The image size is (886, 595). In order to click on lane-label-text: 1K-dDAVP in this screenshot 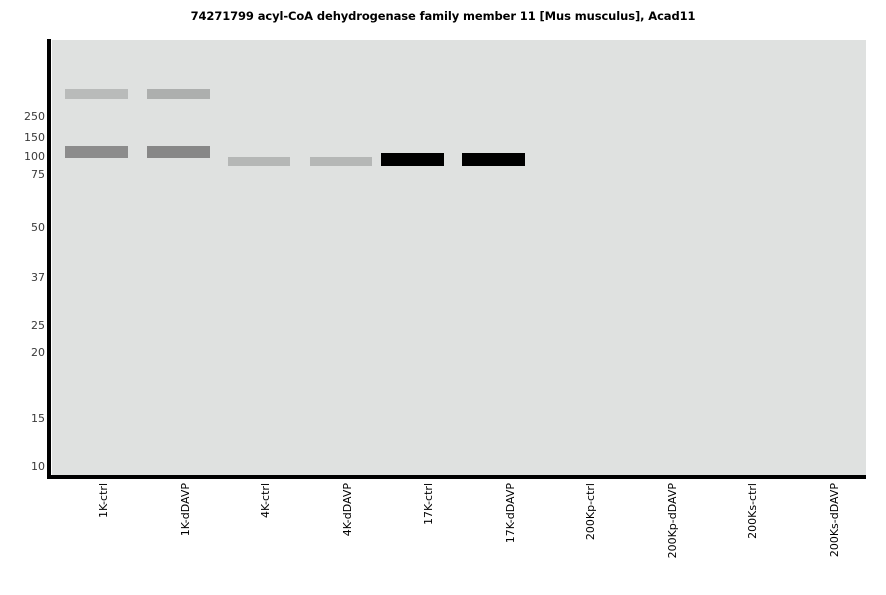, I will do `click(185, 510)`.